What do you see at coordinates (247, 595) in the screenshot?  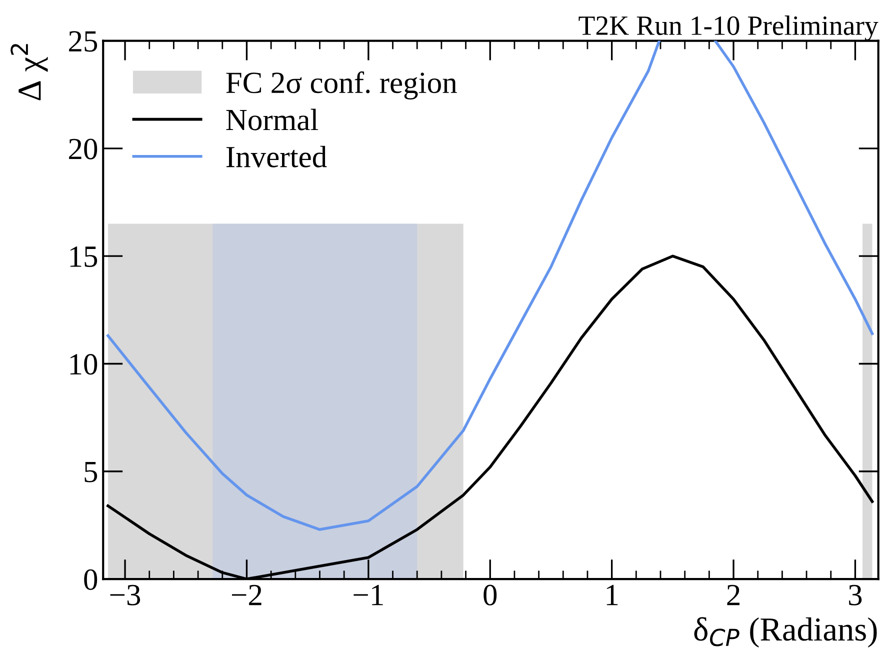 I see `x-tick-label: −2` at bounding box center [247, 595].